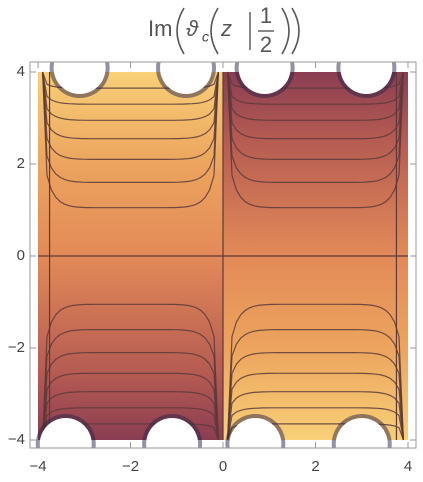 Image resolution: width=423 pixels, height=482 pixels. I want to click on mask, so click(211, 465).